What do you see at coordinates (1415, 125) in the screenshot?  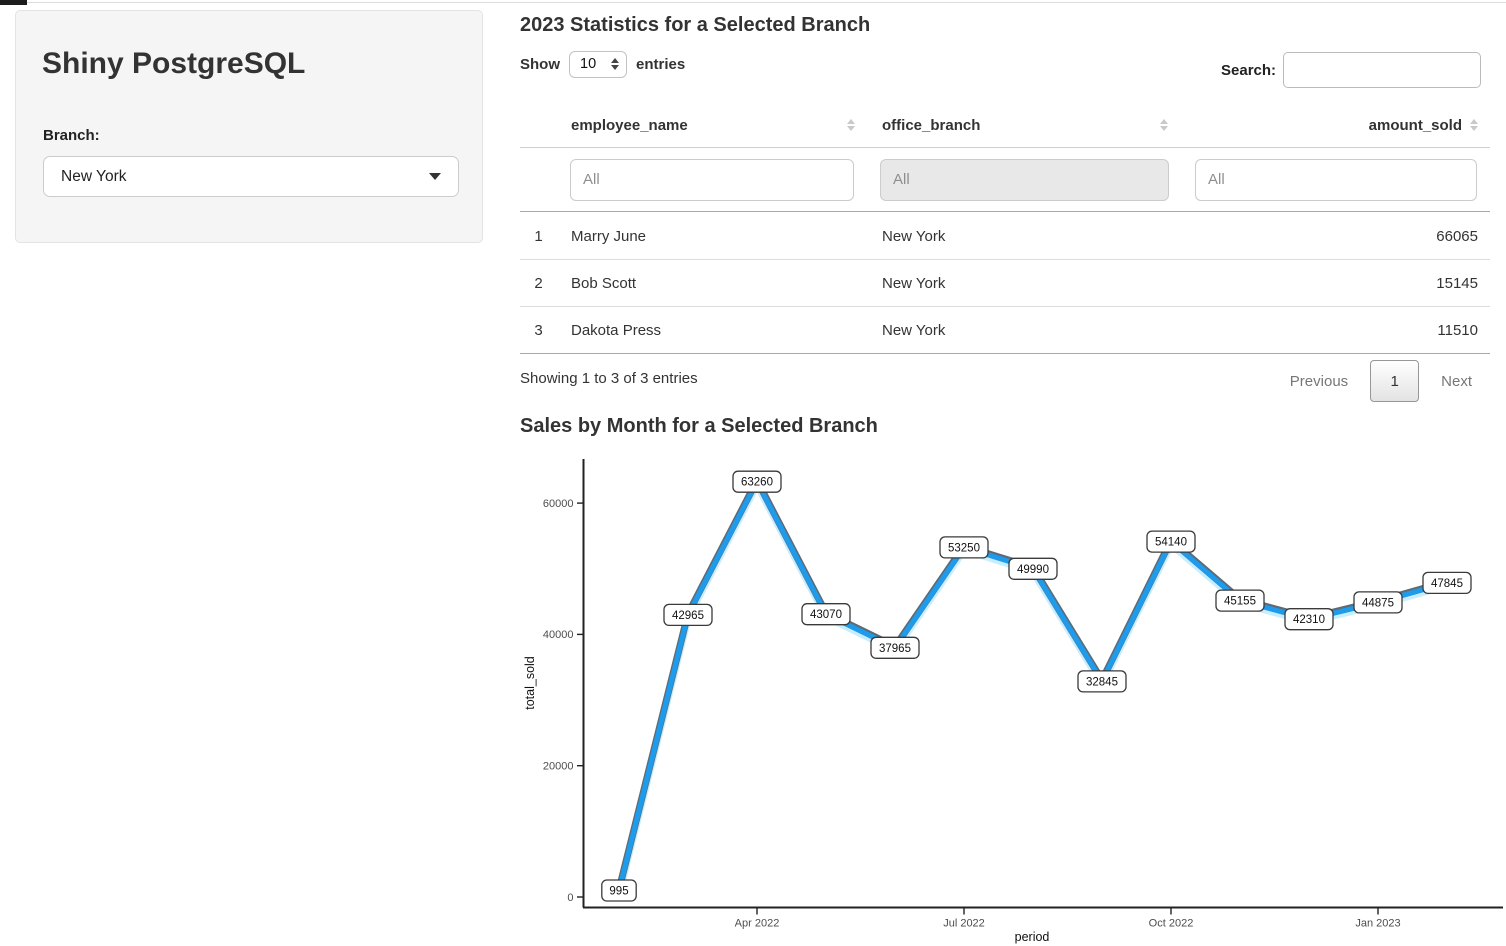 I see `header-amount-sold-label: amount_sold` at bounding box center [1415, 125].